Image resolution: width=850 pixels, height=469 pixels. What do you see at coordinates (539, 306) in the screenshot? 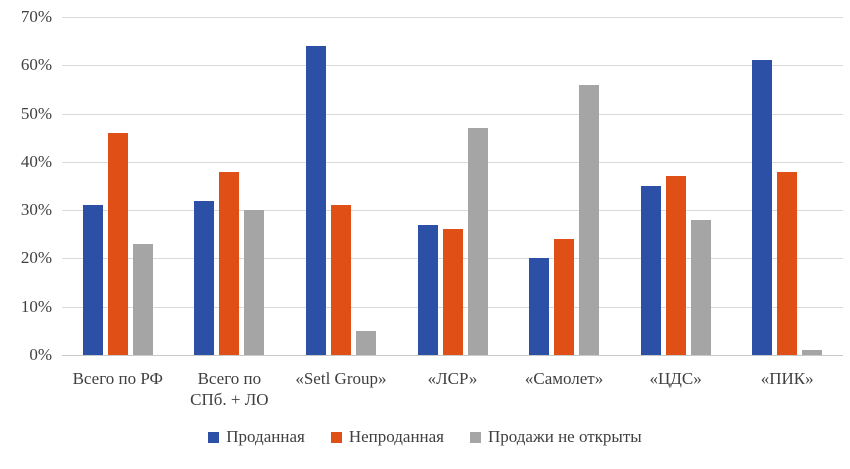
I see `bar-Проданная-«Самолет»` at bounding box center [539, 306].